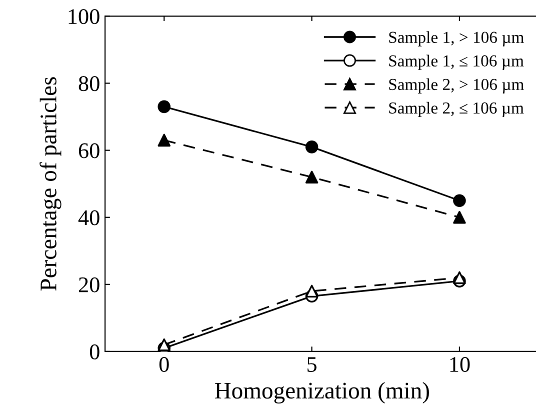  I want to click on x-tick-label: 5, so click(312, 364).